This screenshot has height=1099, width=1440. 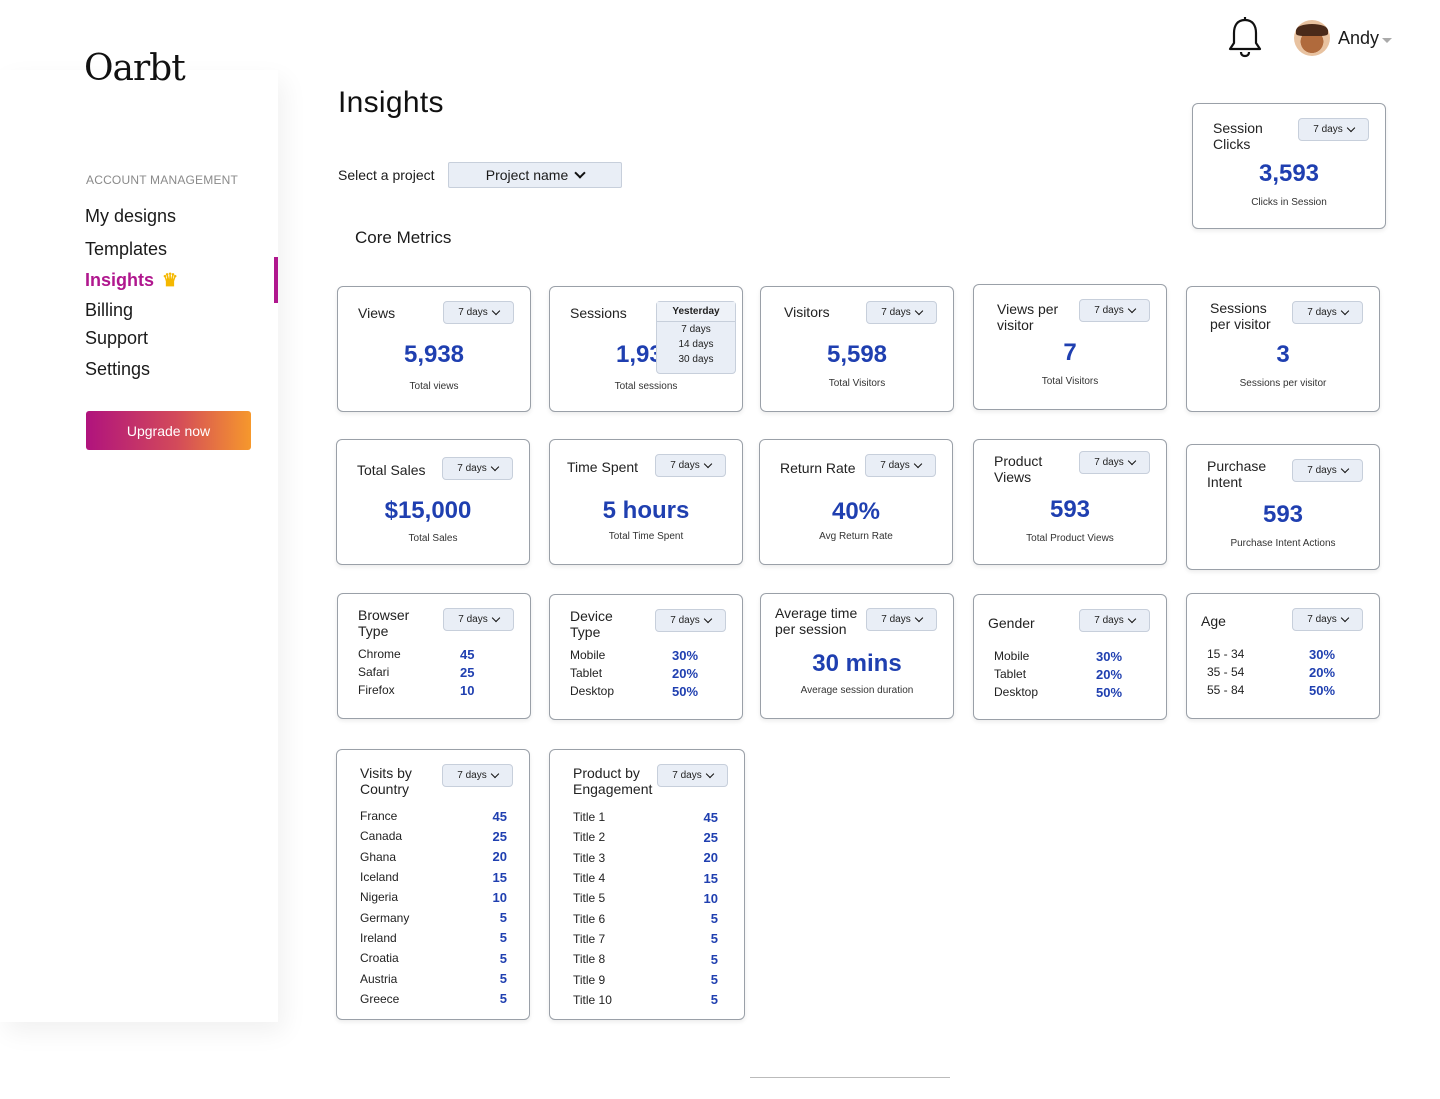 What do you see at coordinates (379, 958) in the screenshot?
I see `list-label: Croatia` at bounding box center [379, 958].